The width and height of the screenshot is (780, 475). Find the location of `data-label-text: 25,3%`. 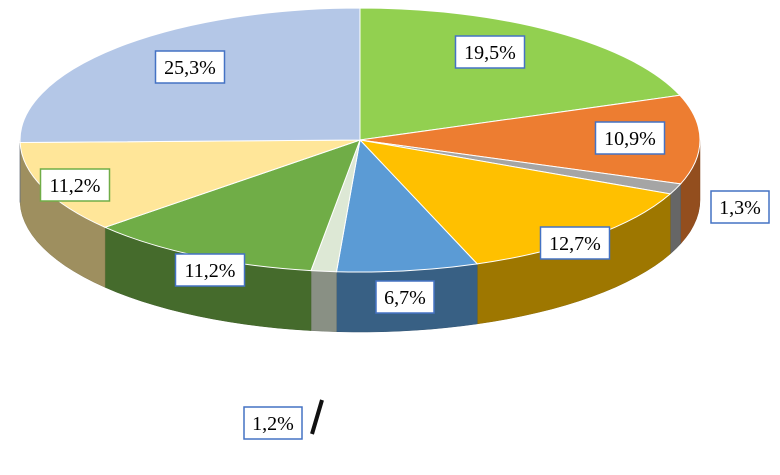

data-label-text: 25,3% is located at coordinates (190, 68).